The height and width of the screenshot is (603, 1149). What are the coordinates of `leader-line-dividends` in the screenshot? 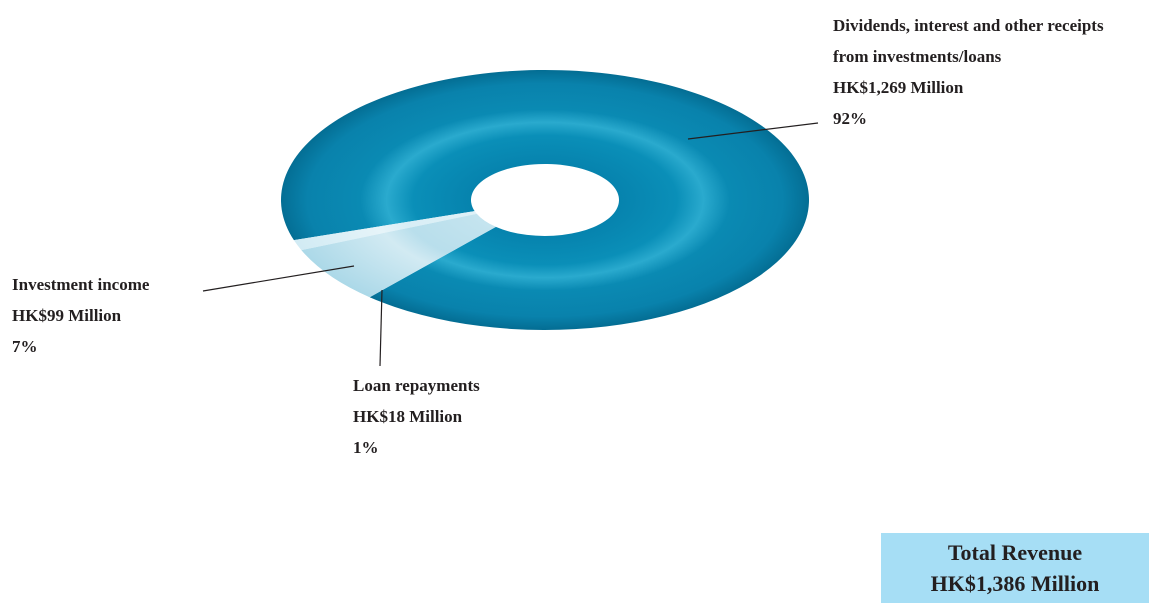 It's located at (753, 131).